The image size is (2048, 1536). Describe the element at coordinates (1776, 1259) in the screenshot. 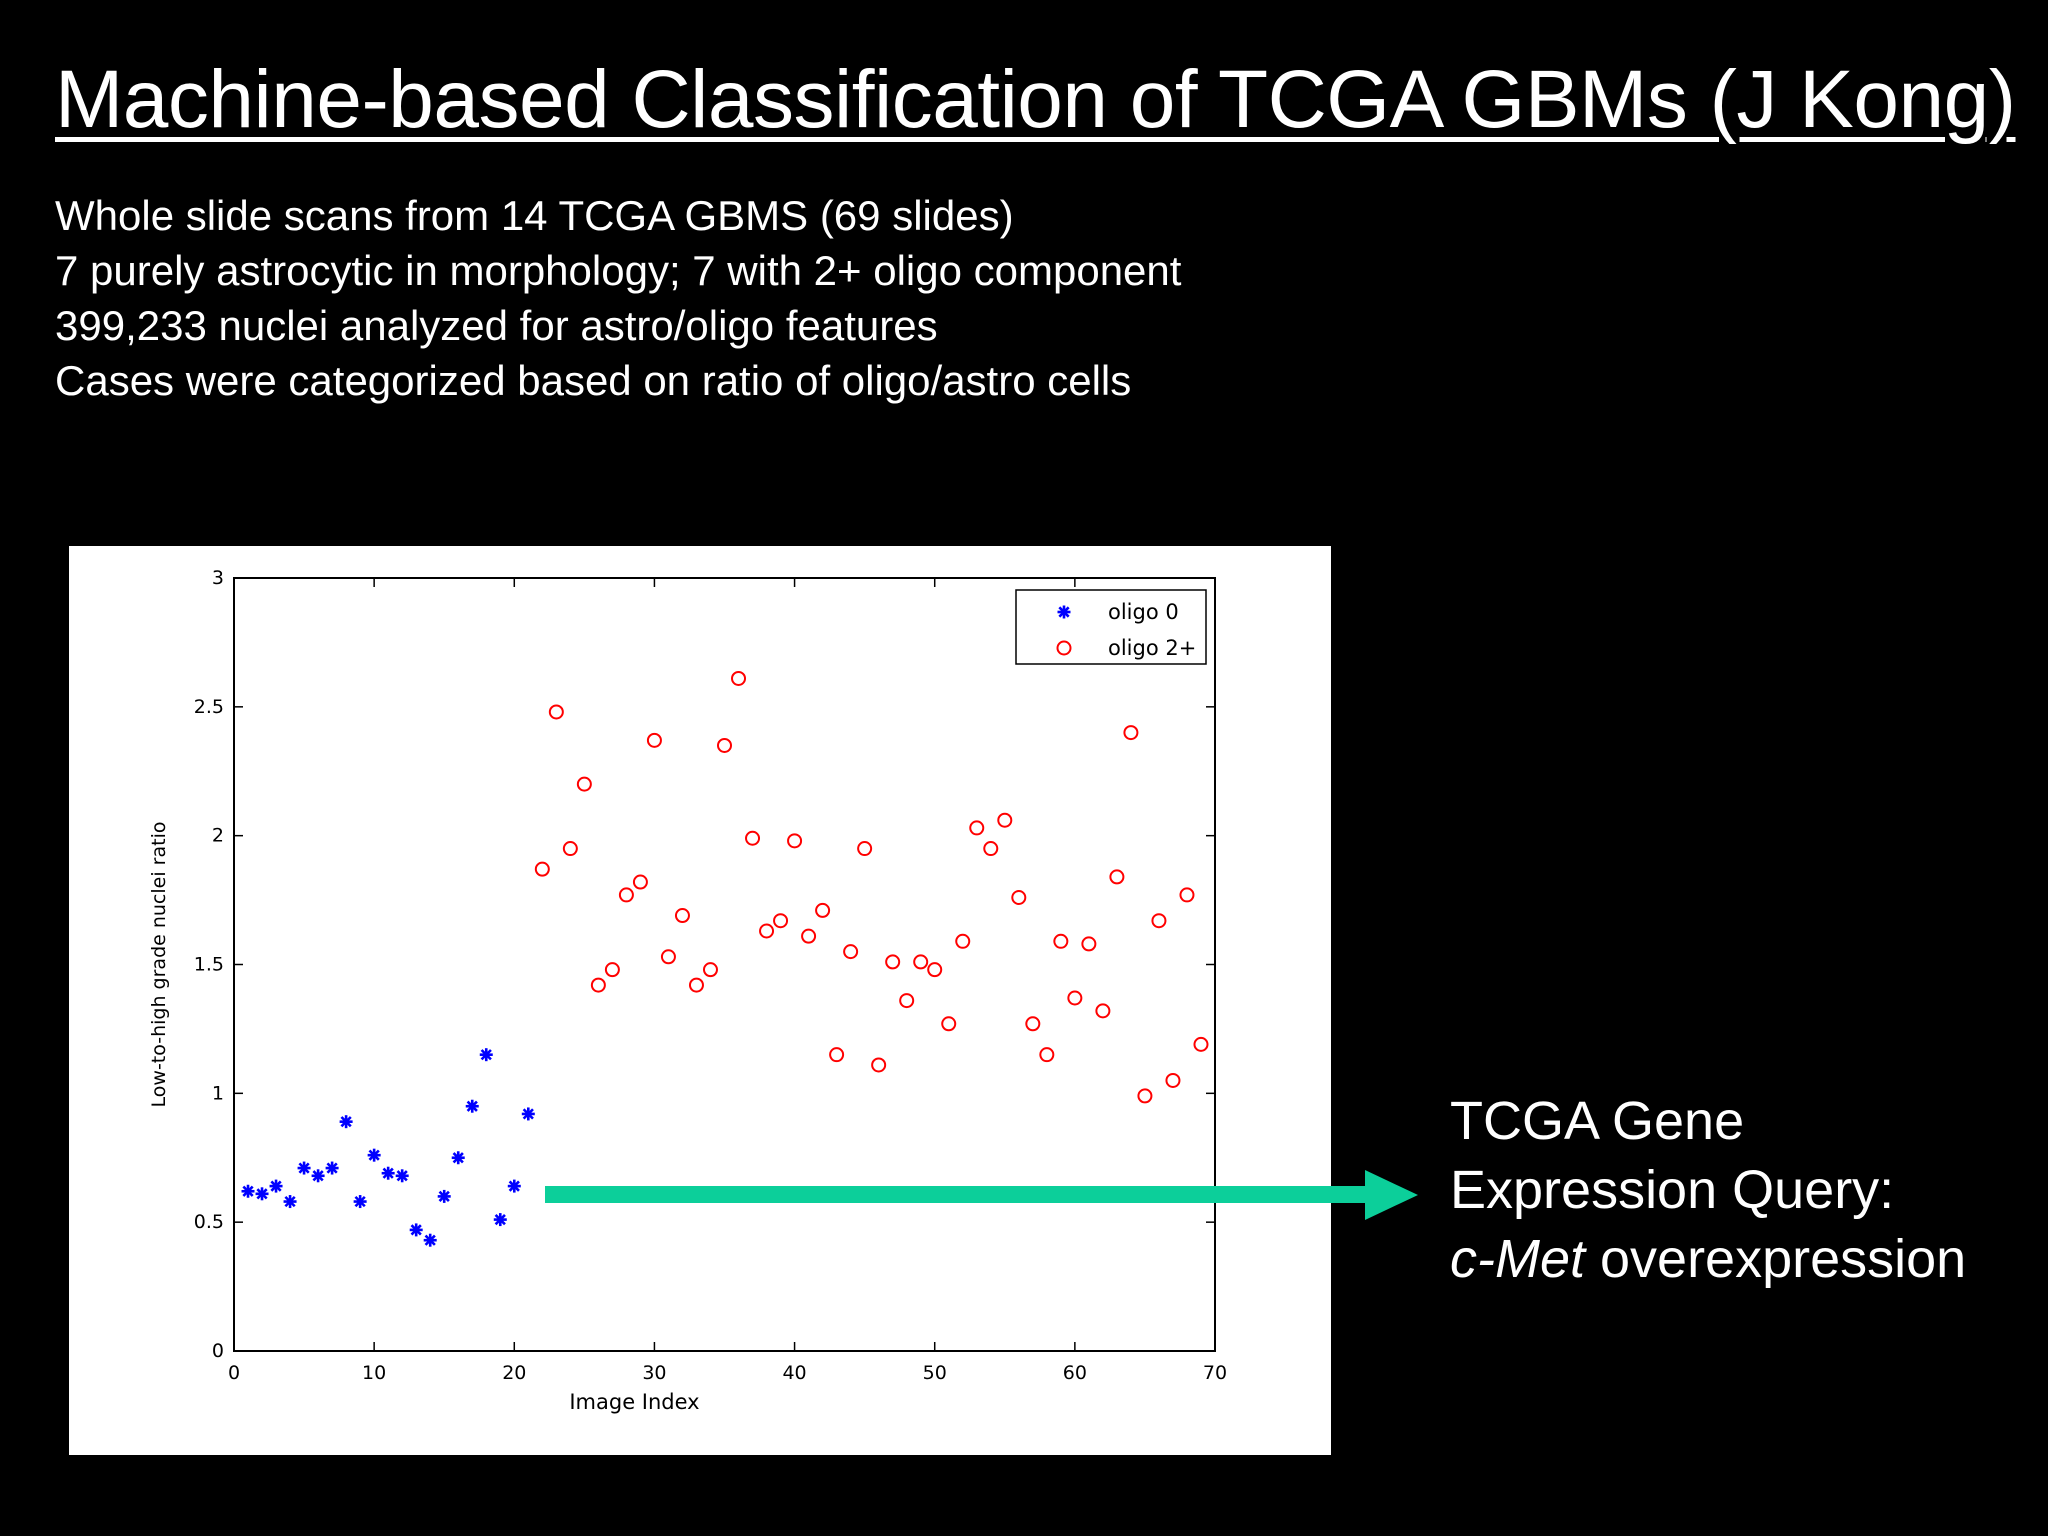

I see `callout-line-3-rest: overexpression` at that location.